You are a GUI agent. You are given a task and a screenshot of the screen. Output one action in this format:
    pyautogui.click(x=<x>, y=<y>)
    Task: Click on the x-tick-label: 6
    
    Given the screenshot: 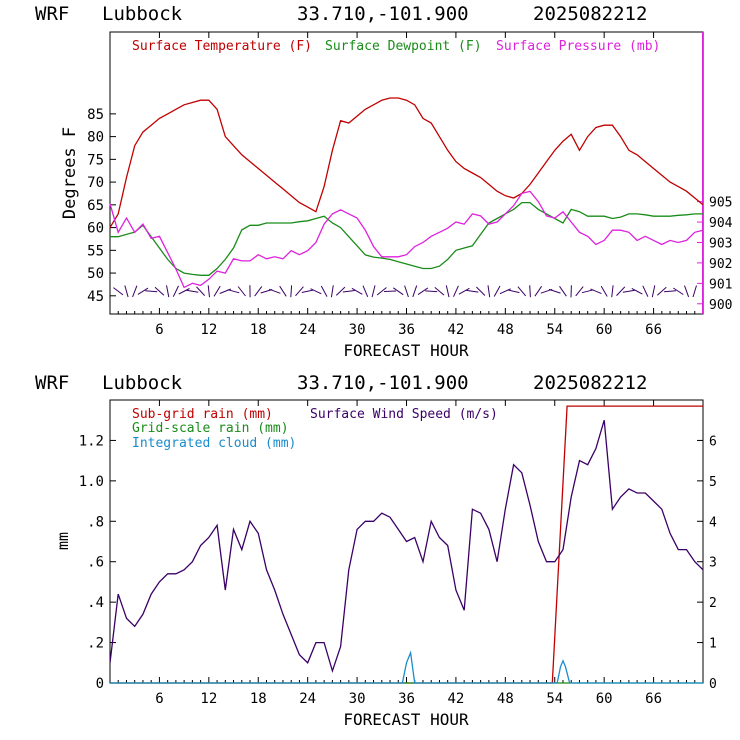 What is the action you would take?
    pyautogui.click(x=159, y=330)
    